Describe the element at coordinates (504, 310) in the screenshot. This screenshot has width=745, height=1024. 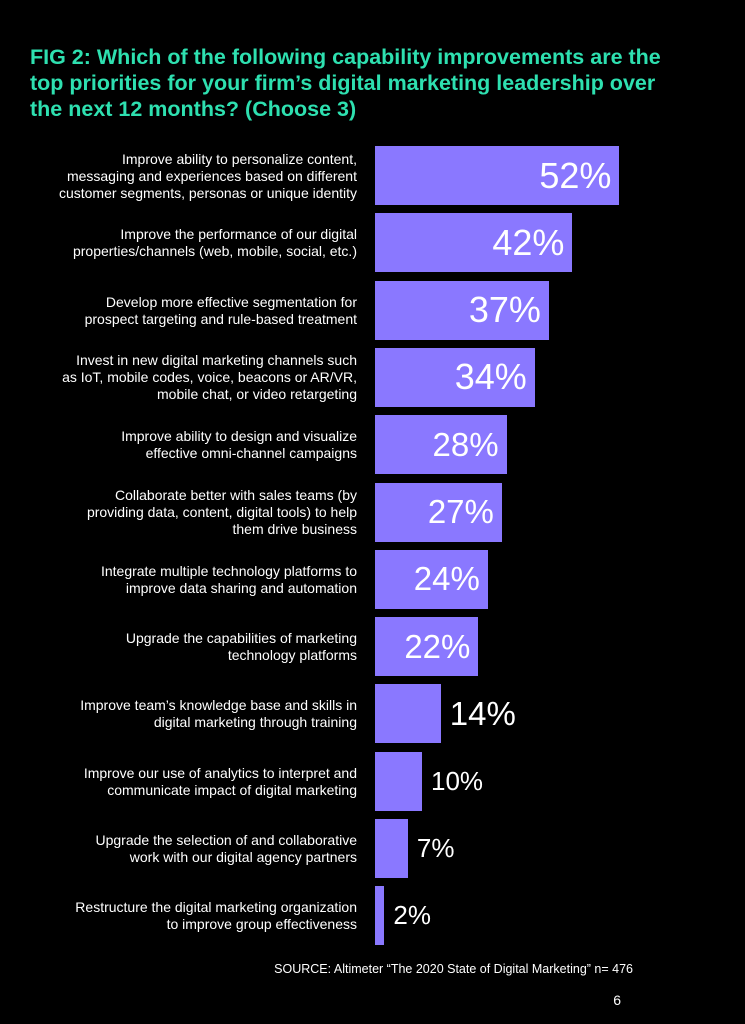
I see `value-label: 37%` at that location.